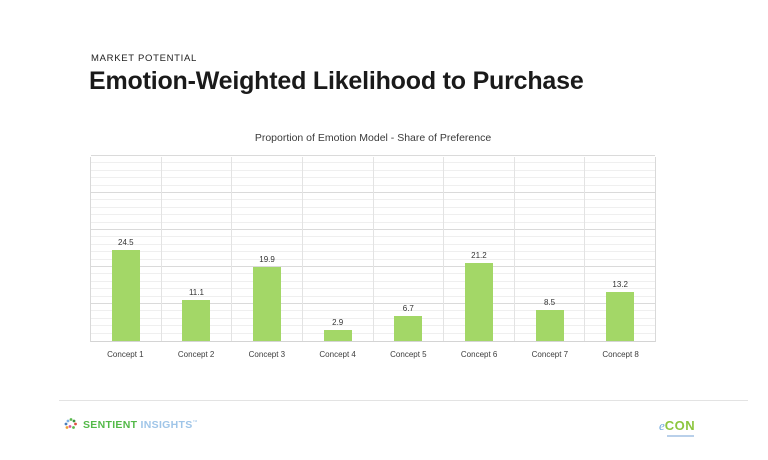 The image size is (768, 460). What do you see at coordinates (110, 424) in the screenshot?
I see `sentient-wordmark-primary: SENTIENT` at bounding box center [110, 424].